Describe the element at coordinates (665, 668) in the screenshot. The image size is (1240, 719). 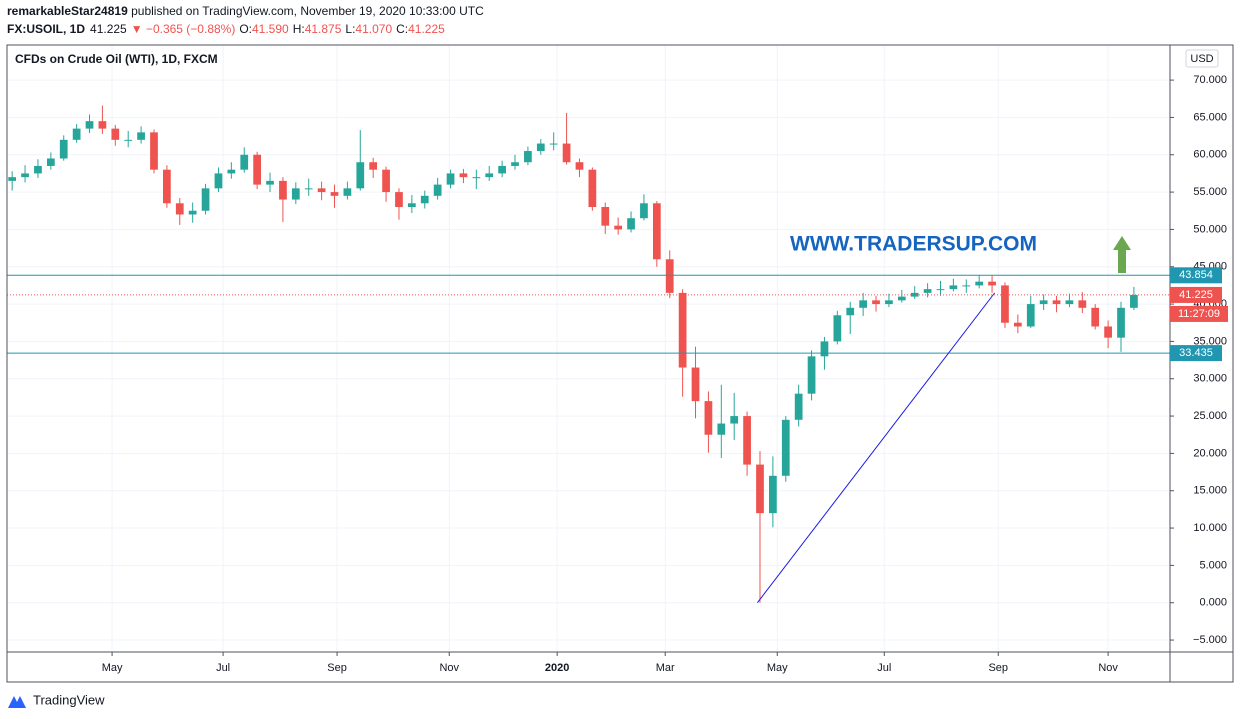
I see `x-tick-label: Mar` at that location.